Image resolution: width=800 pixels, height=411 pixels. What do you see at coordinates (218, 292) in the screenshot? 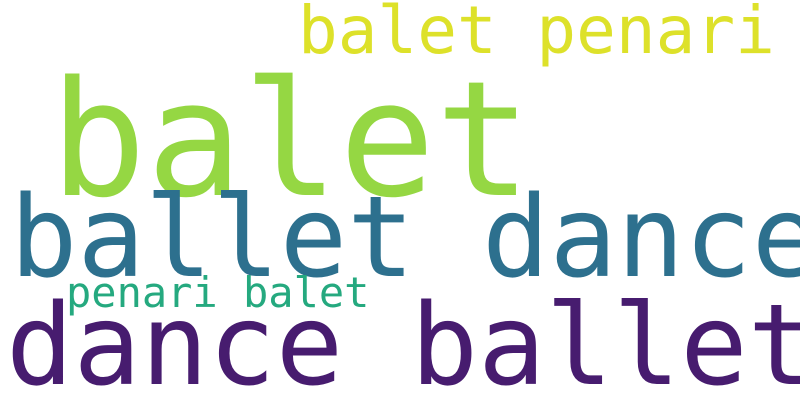
I see `word-penari-balet: penari balet` at bounding box center [218, 292].